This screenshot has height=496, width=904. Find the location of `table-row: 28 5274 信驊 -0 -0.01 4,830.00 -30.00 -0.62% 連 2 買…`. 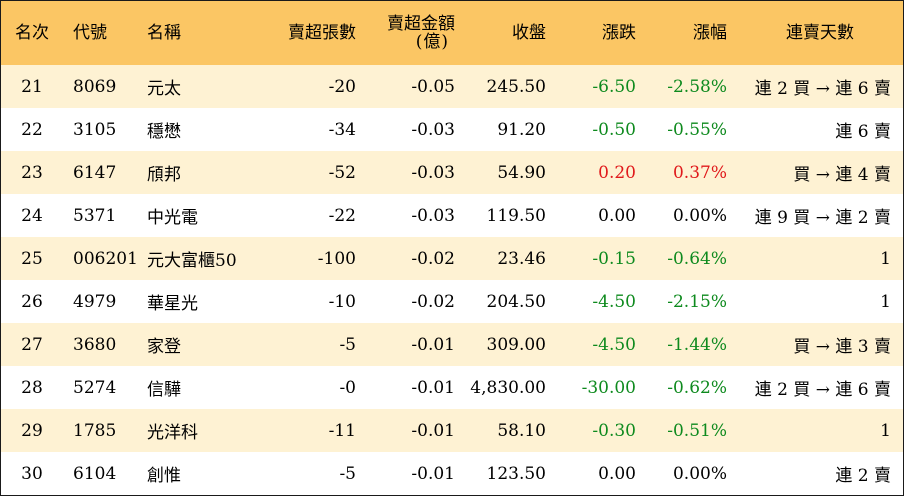

table-row: 28 5274 信驊 -0 -0.01 4,830.00 -30.00 -0.62% 連 2 買… is located at coordinates (452, 387).